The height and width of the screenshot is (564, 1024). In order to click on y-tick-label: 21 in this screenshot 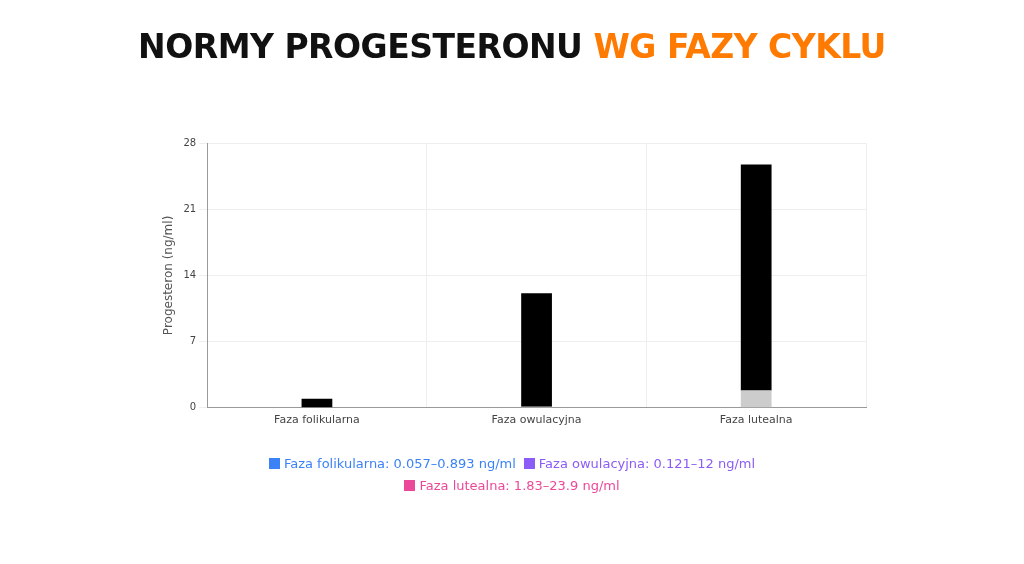, I will do `click(190, 208)`.